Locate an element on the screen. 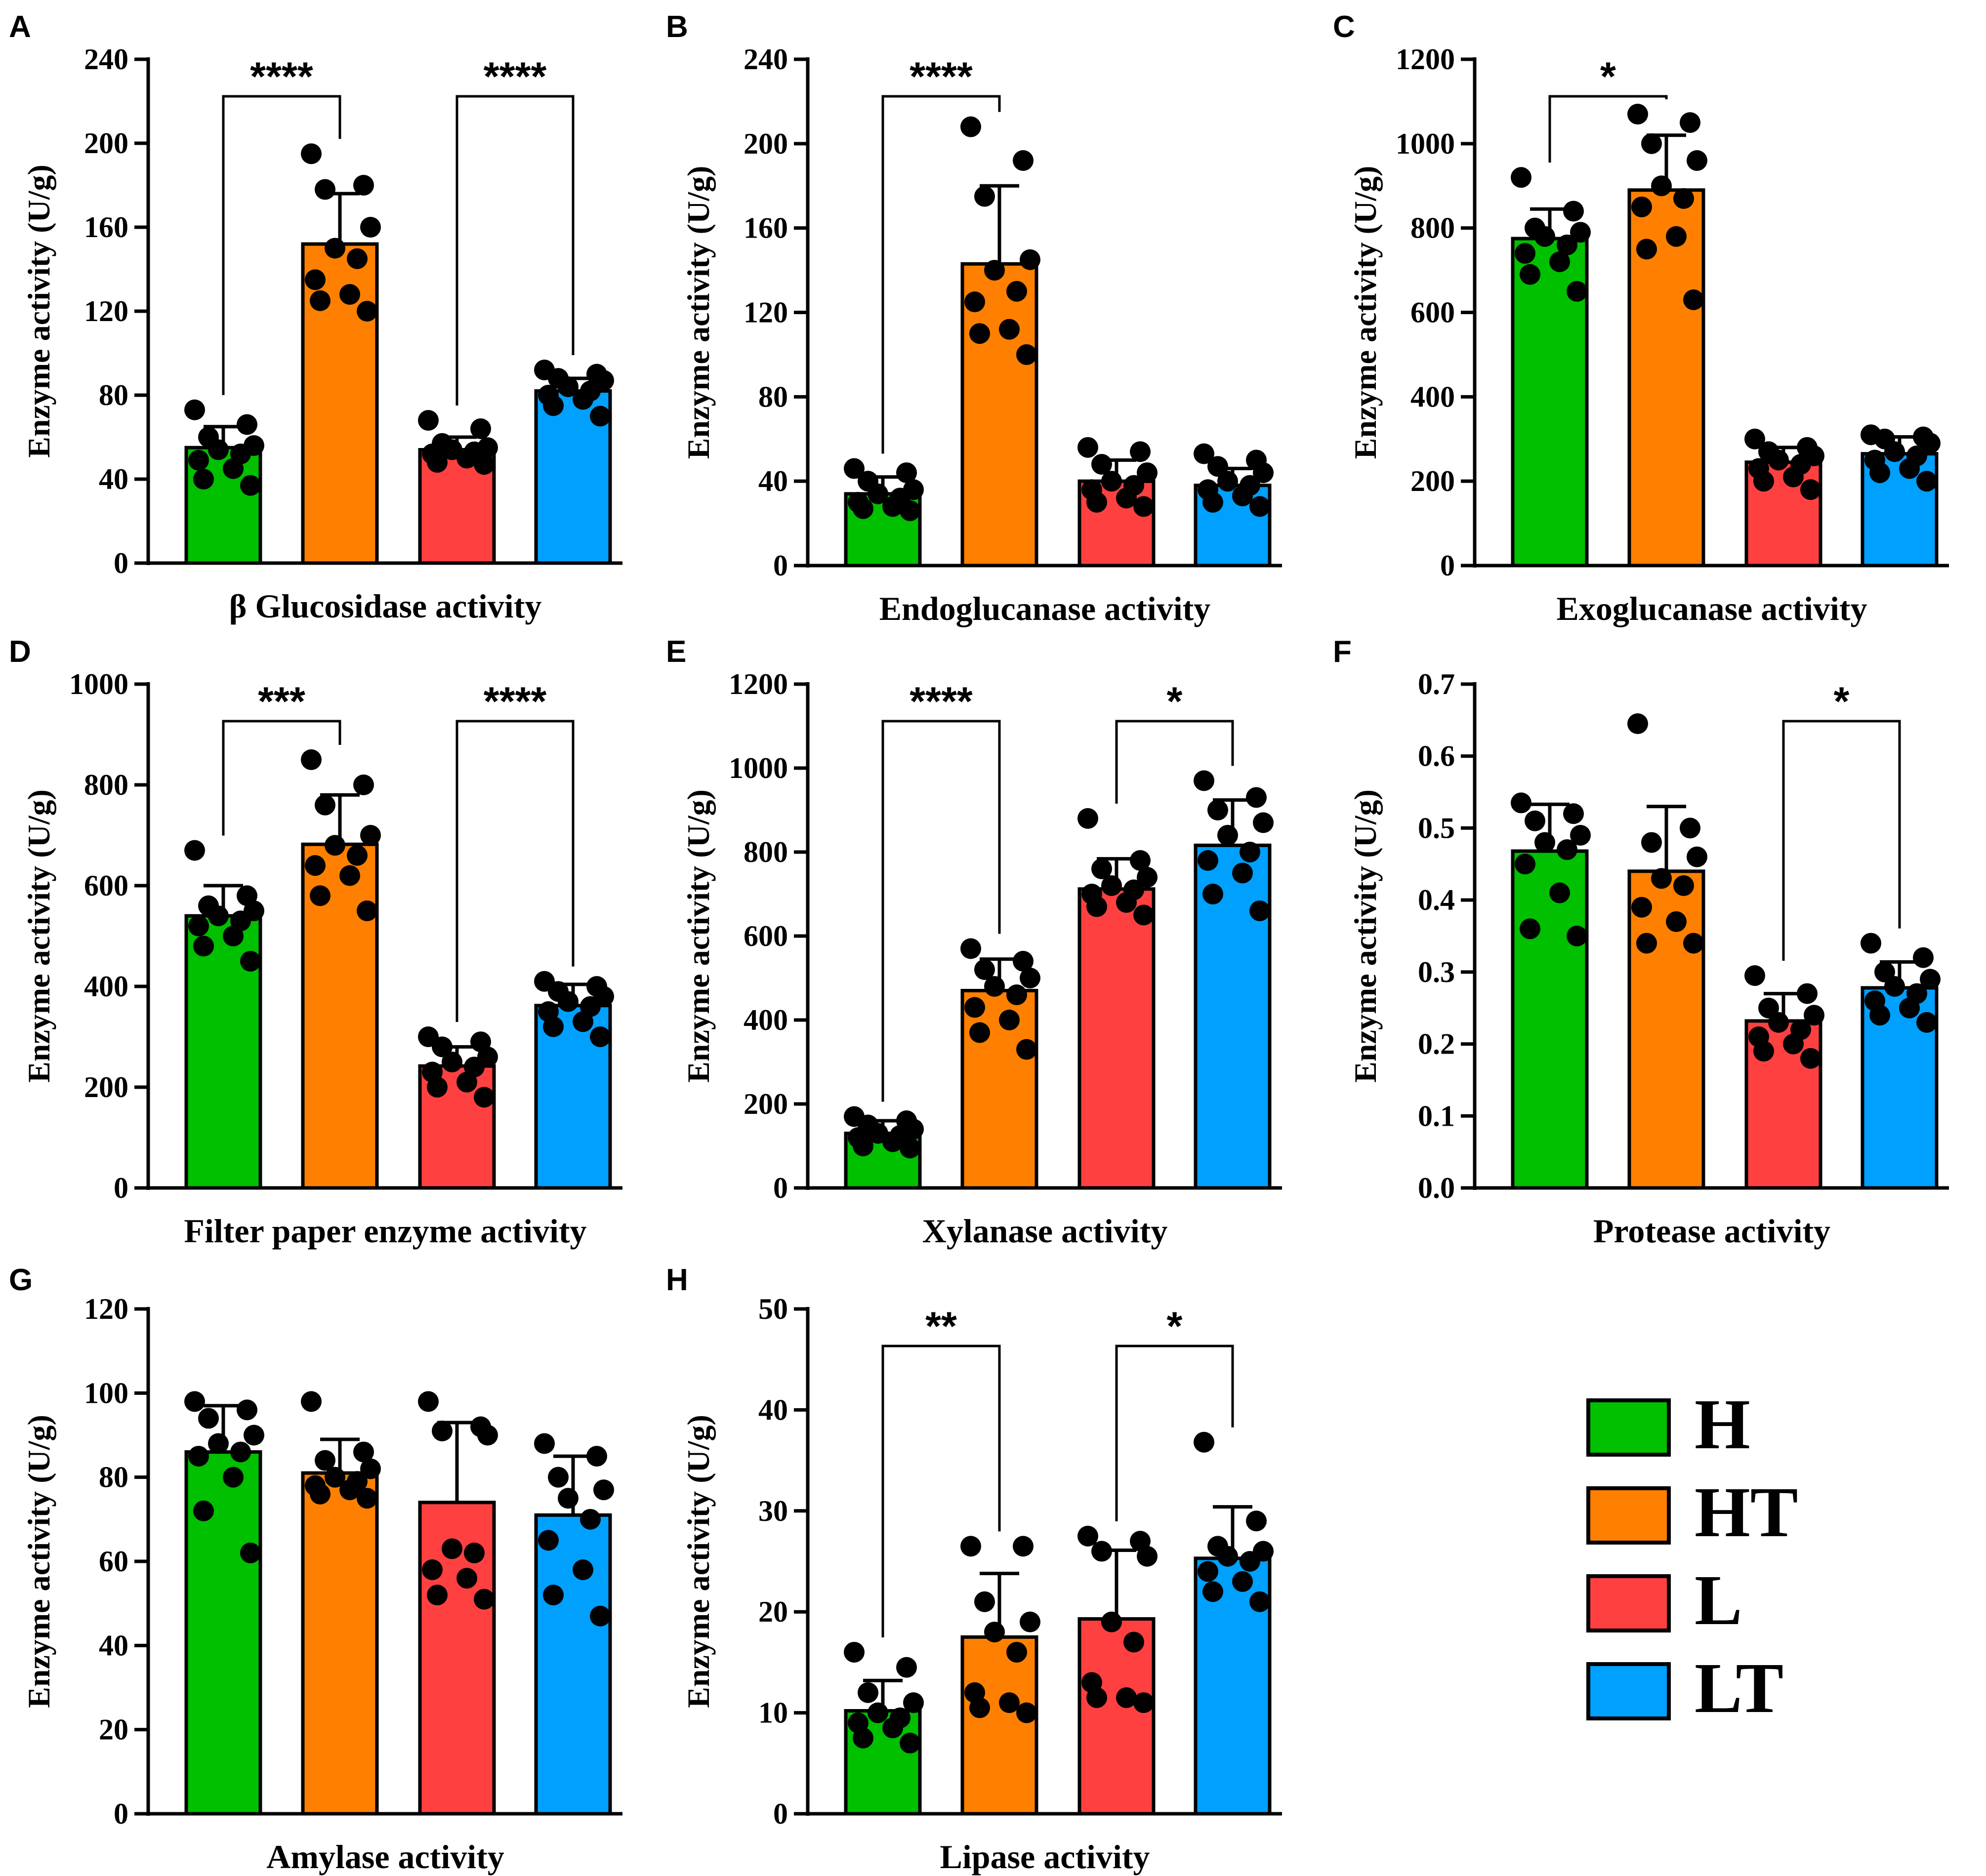 The width and height of the screenshot is (1986, 1876). panel-letter: H is located at coordinates (677, 1280).